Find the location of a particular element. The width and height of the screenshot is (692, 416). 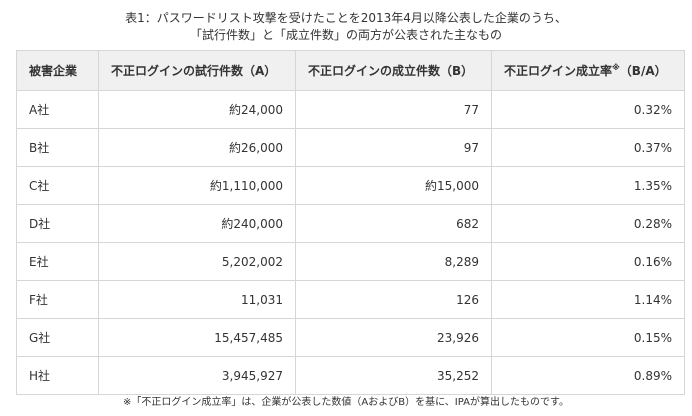

attempts-cell: 約24,000 is located at coordinates (197, 109).